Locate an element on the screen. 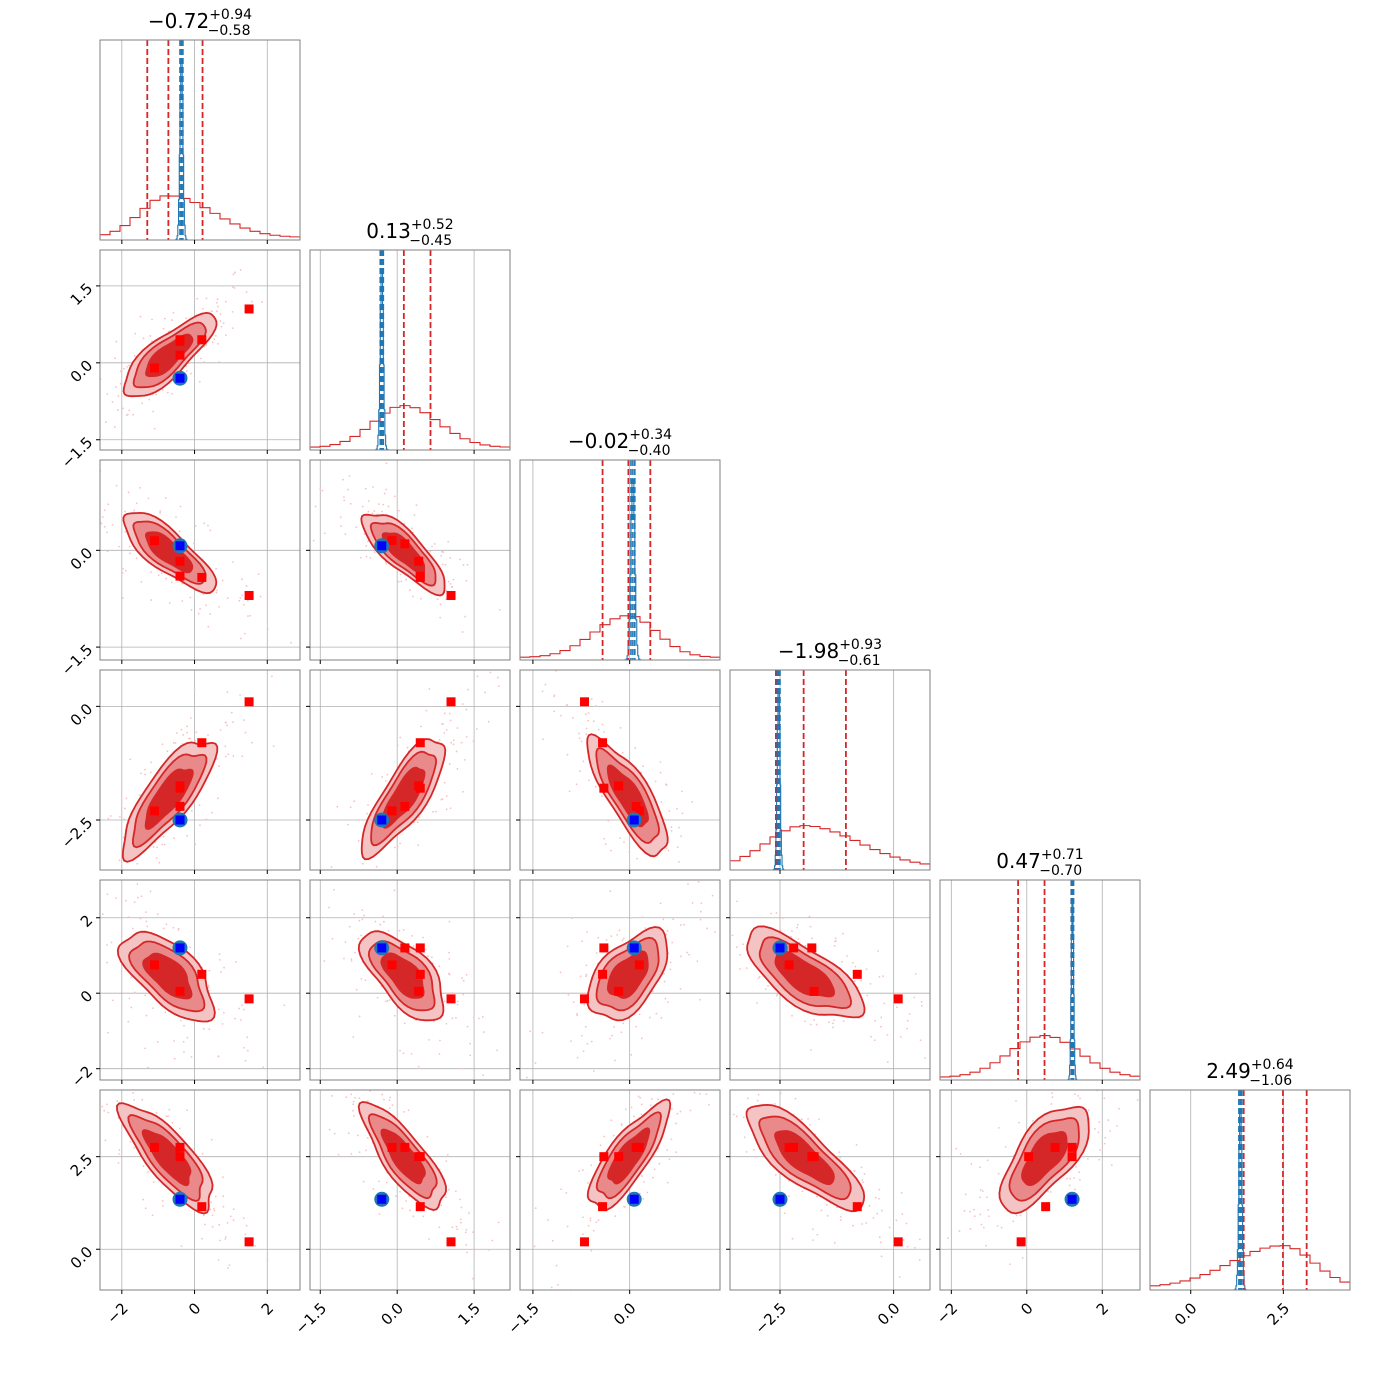 The image size is (1390, 1390). x-tick-label: −2 is located at coordinates (117, 1313).